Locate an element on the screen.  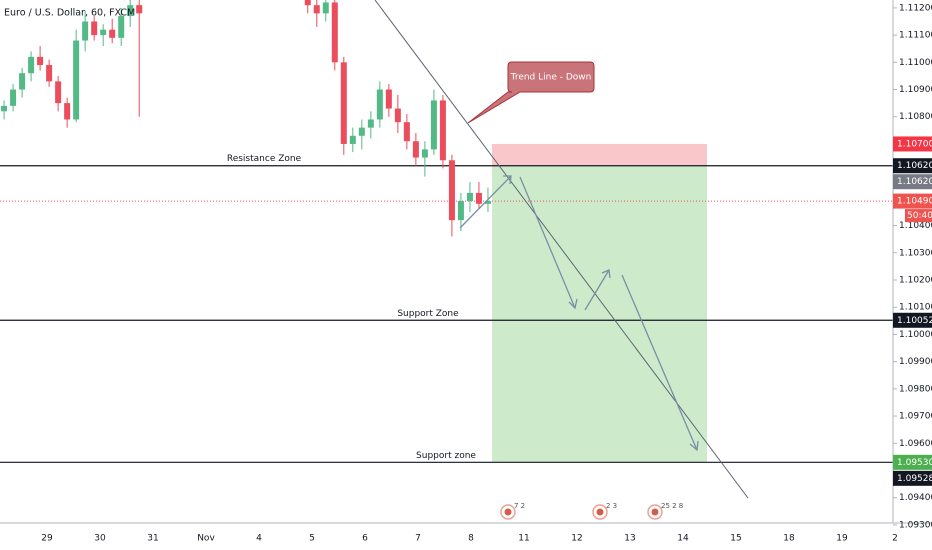
stop-zone is located at coordinates (599, 154).